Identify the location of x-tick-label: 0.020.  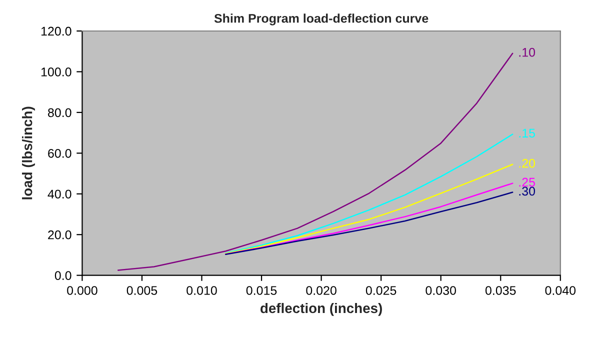
(321, 290).